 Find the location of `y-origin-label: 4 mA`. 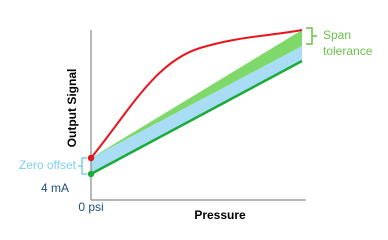

y-origin-label: 4 mA is located at coordinates (55, 188).